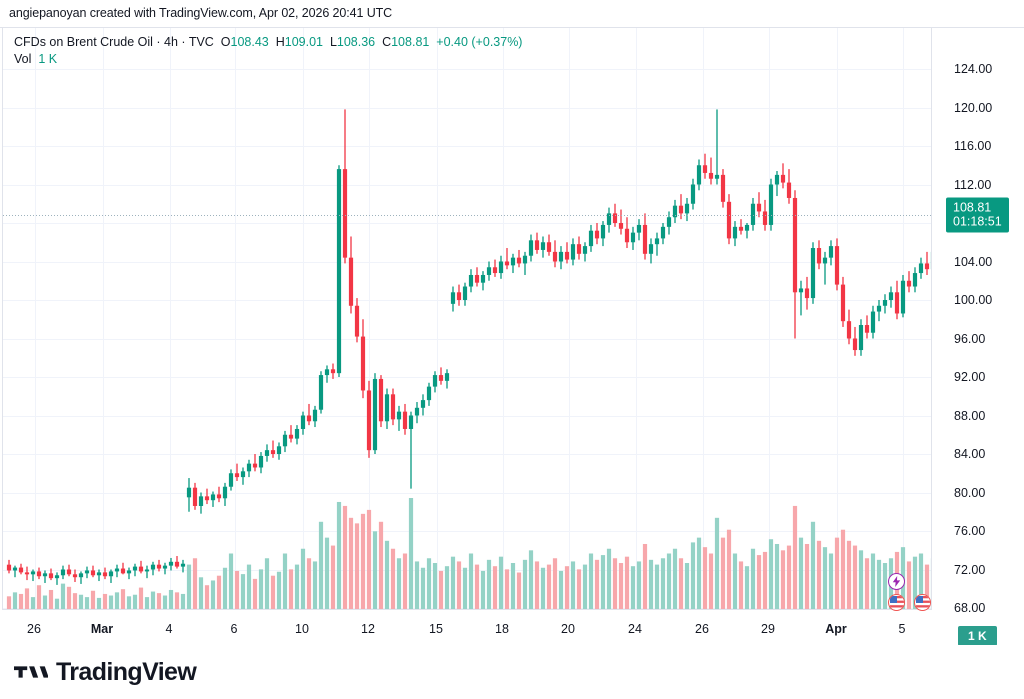  What do you see at coordinates (436, 629) in the screenshot?
I see `time-axis-tick: 15` at bounding box center [436, 629].